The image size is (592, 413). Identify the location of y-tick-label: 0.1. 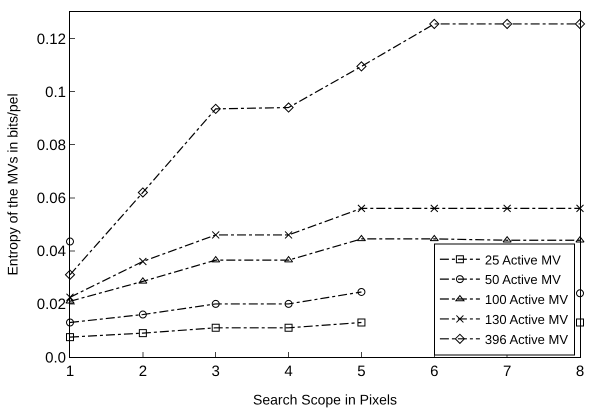
(55, 92).